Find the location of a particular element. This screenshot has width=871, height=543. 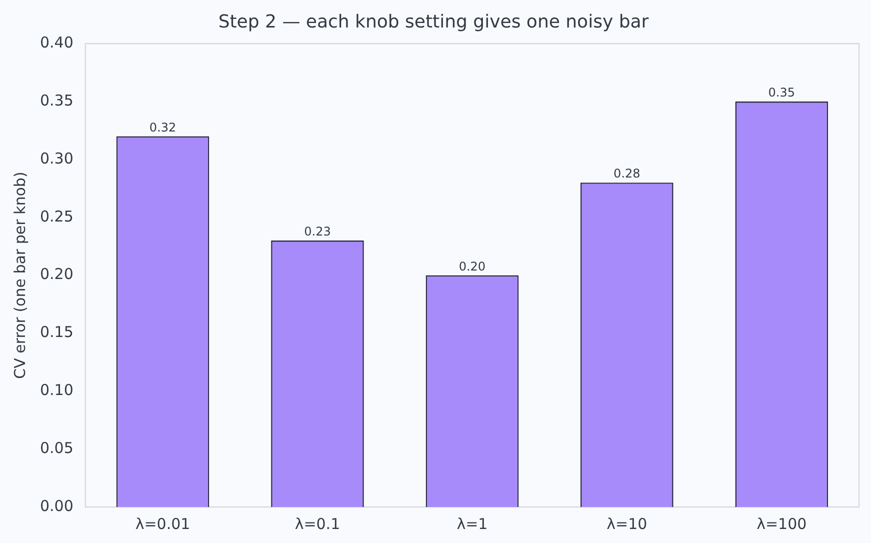

data-label: 0.35 is located at coordinates (781, 93).